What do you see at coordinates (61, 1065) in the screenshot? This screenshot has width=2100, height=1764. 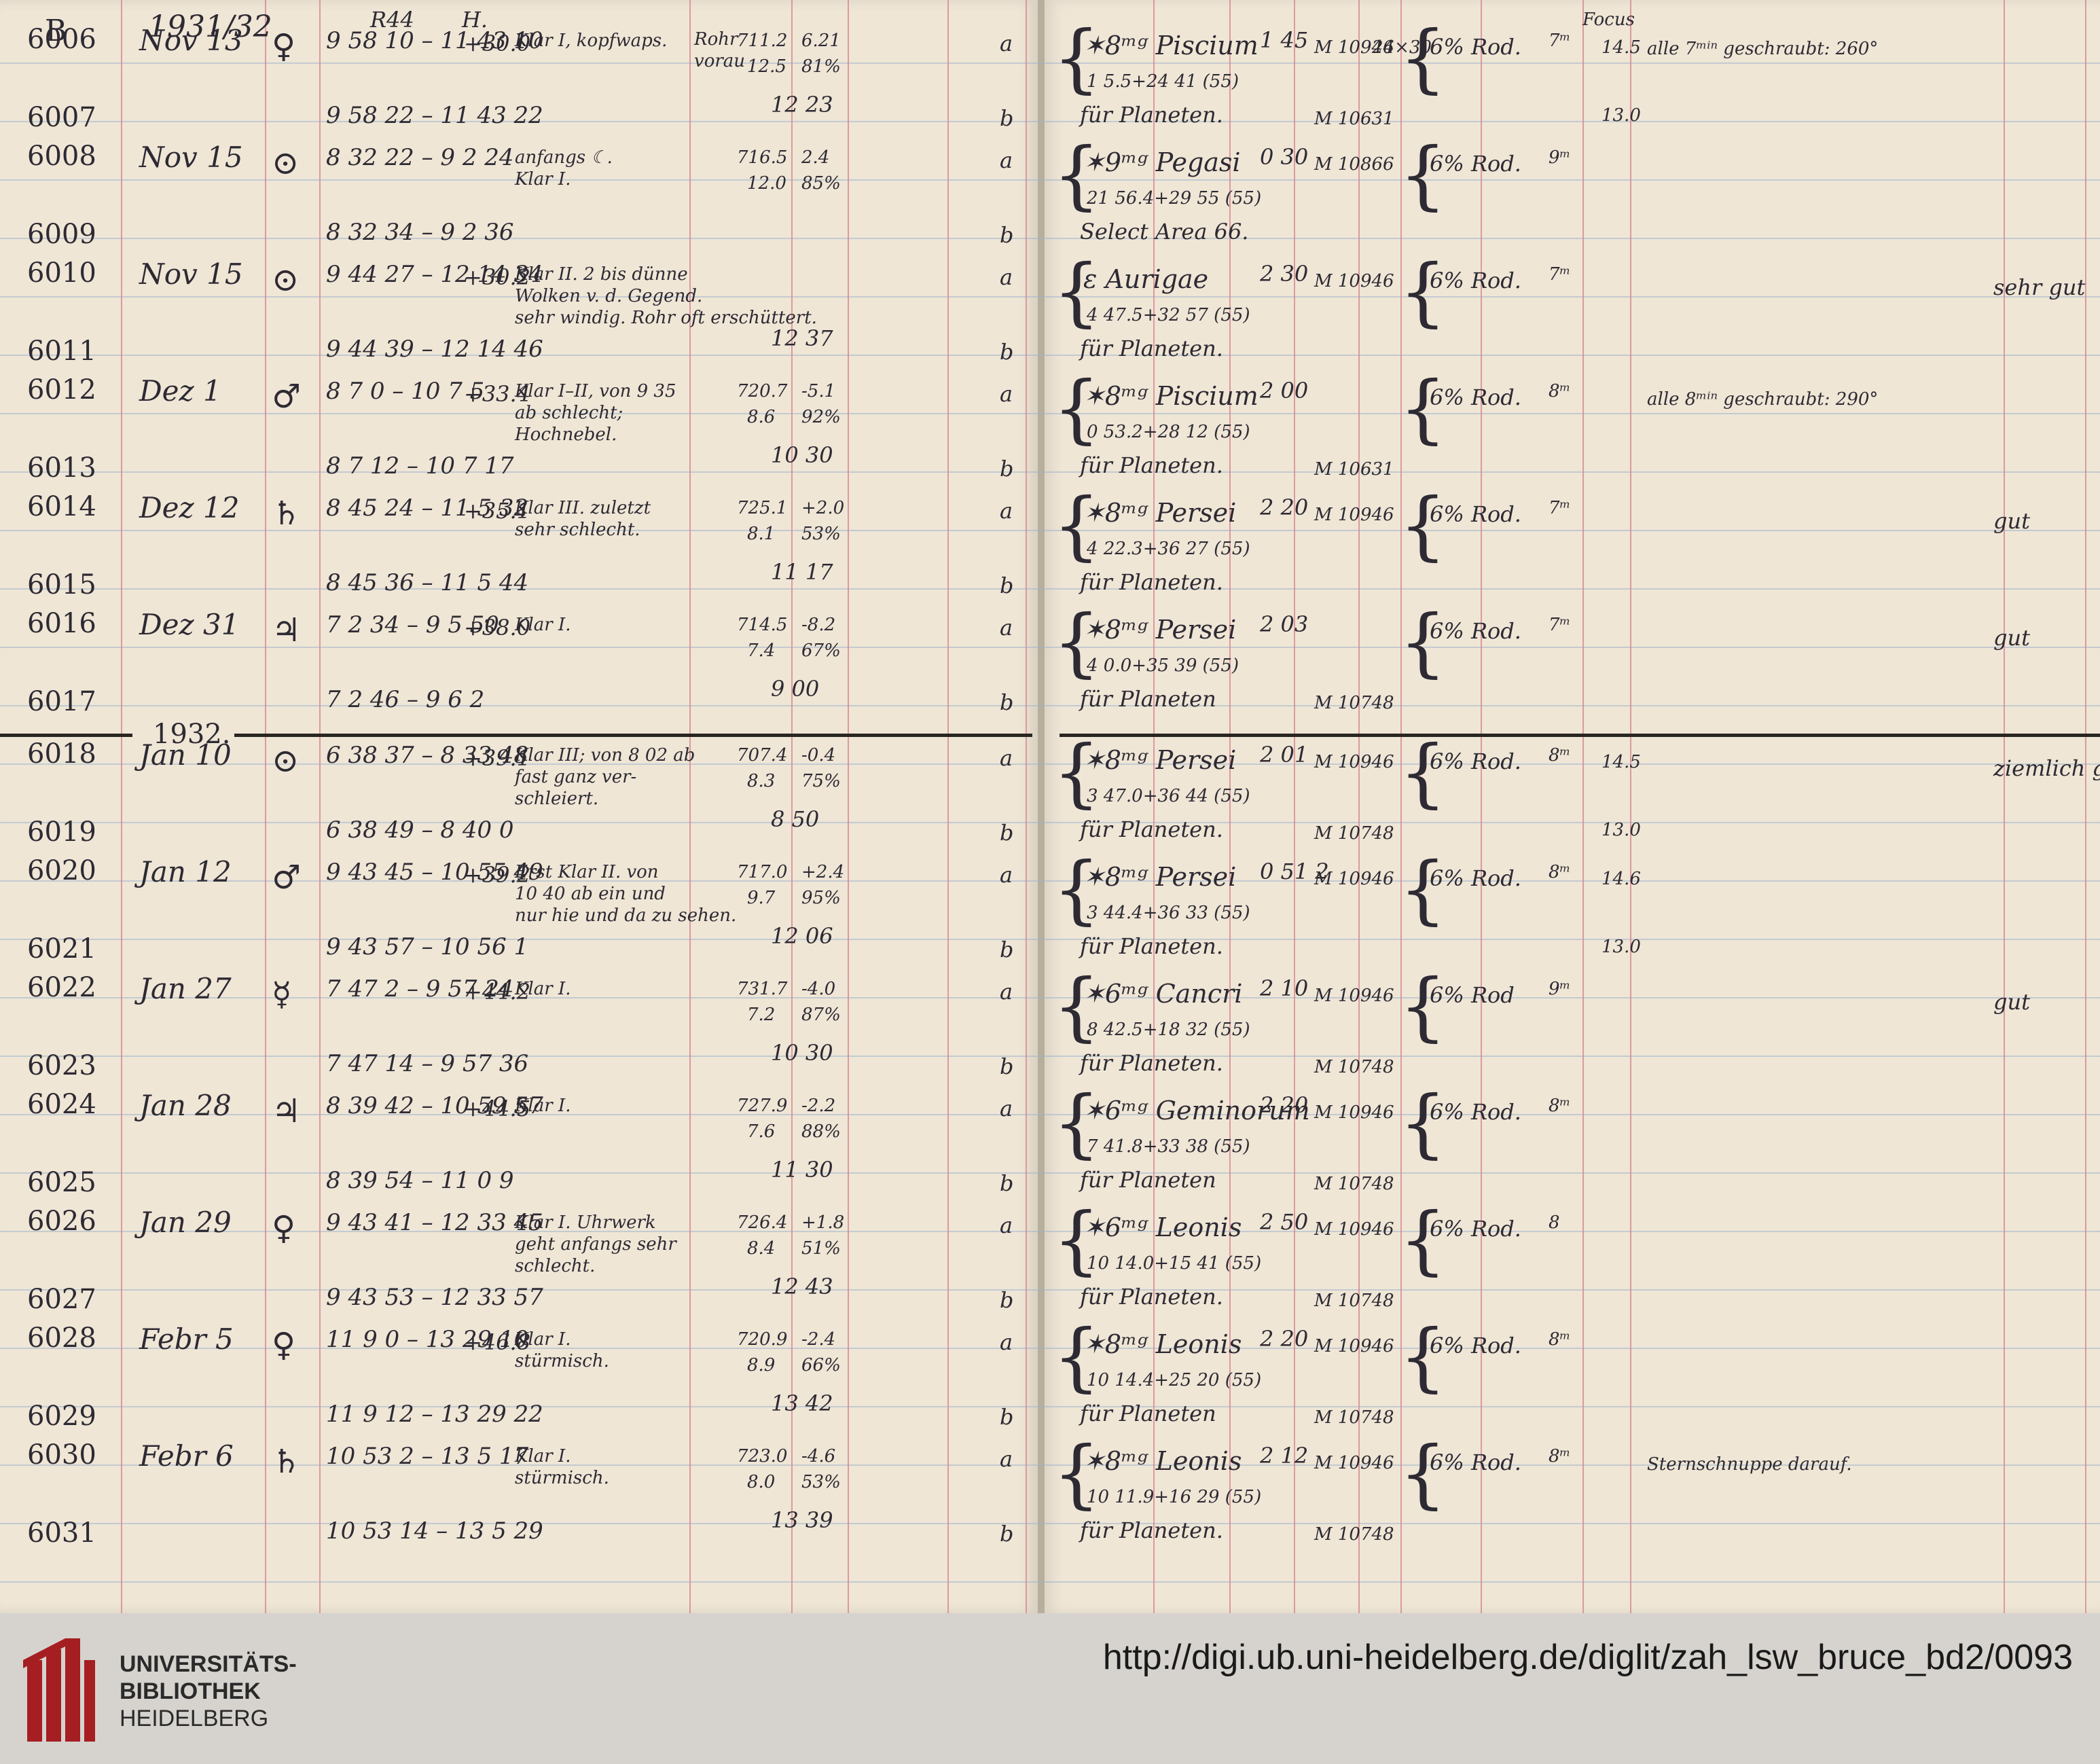 I see `plate-number-b: 6023` at bounding box center [61, 1065].